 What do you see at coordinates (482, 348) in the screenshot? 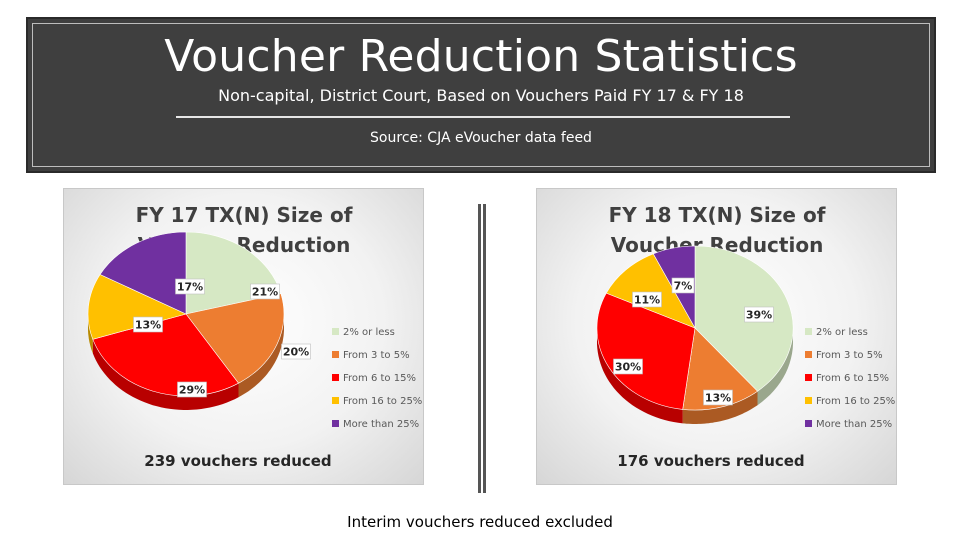
I see `chart-divider` at bounding box center [482, 348].